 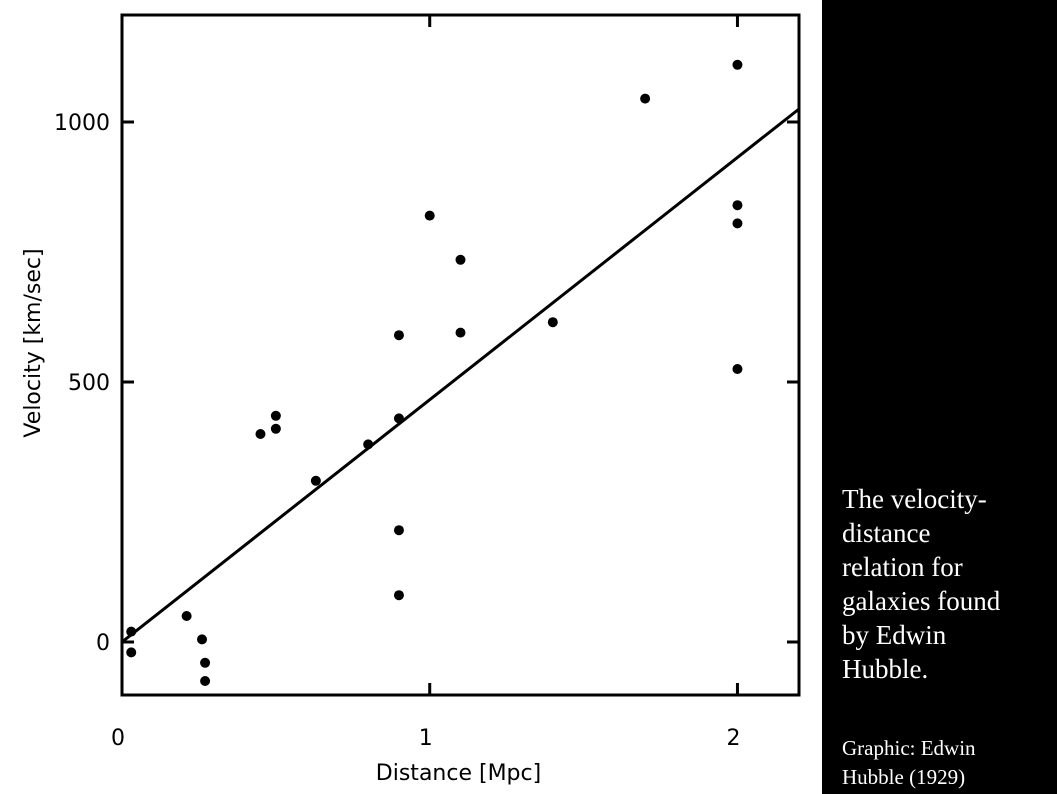 What do you see at coordinates (89, 383) in the screenshot?
I see `y-tick-label-500: 500` at bounding box center [89, 383].